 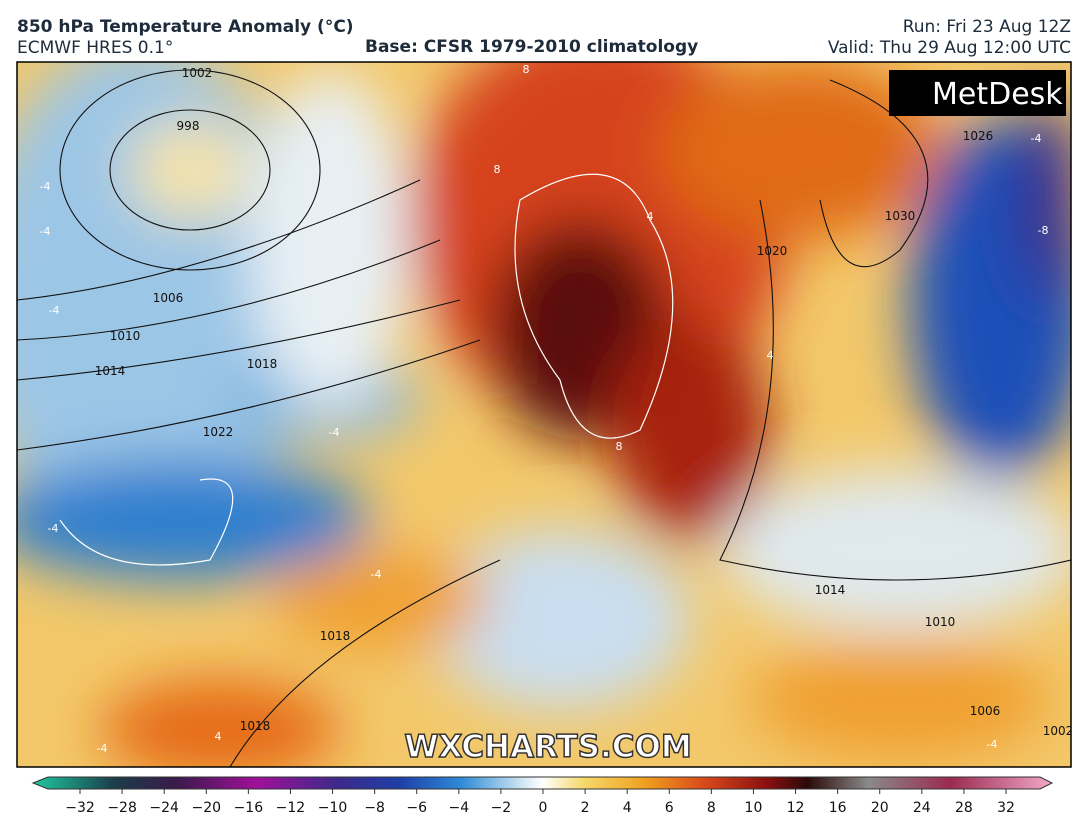 What do you see at coordinates (543, 808) in the screenshot?
I see `colorbar-tick-label: 0` at bounding box center [543, 808].